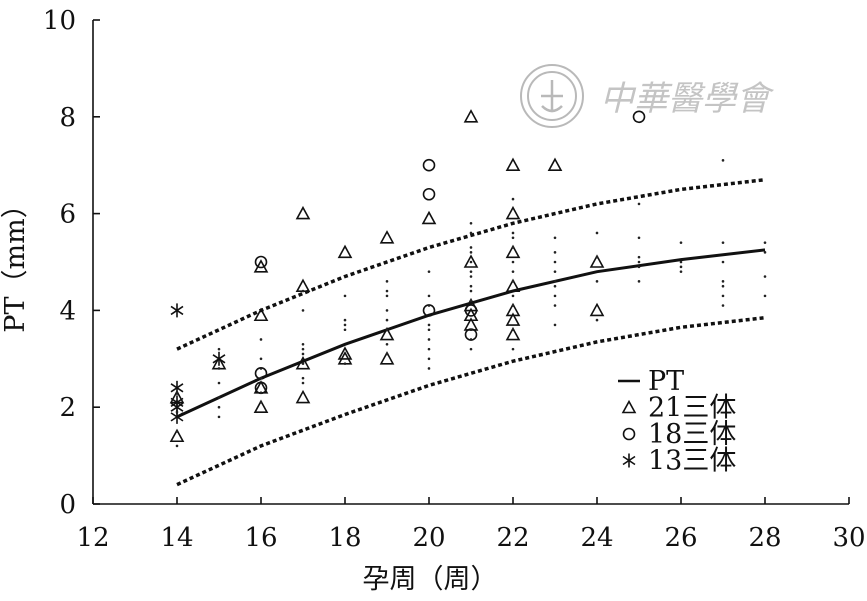 The height and width of the screenshot is (601, 867). Describe the element at coordinates (629, 460) in the screenshot. I see `legend-asterisk-swatch` at that location.